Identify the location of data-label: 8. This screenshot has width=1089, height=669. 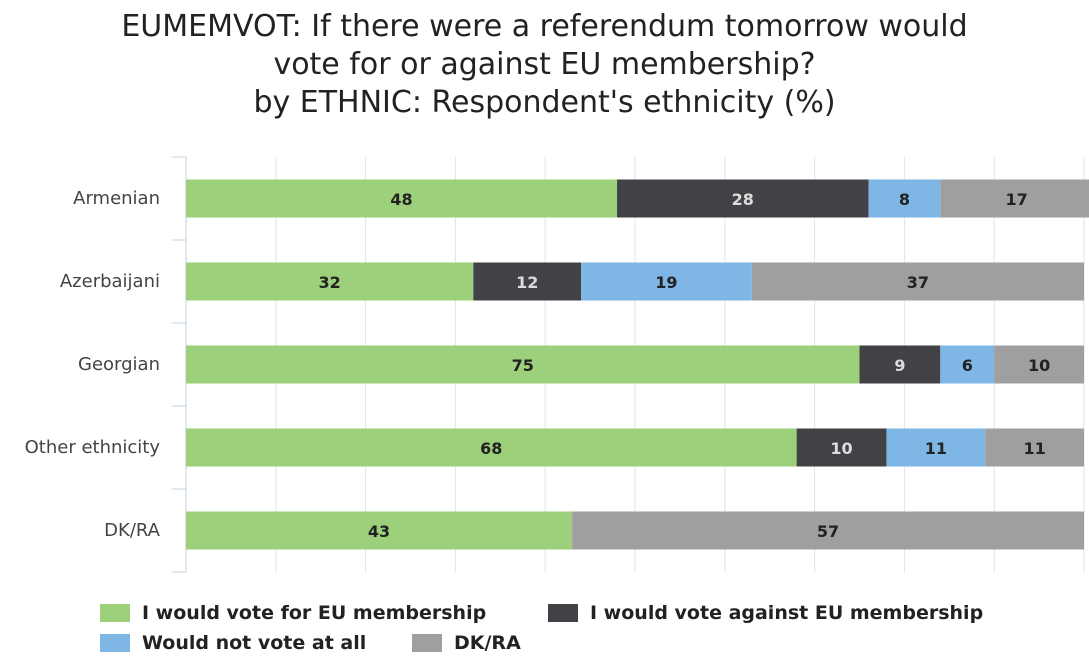
(904, 199).